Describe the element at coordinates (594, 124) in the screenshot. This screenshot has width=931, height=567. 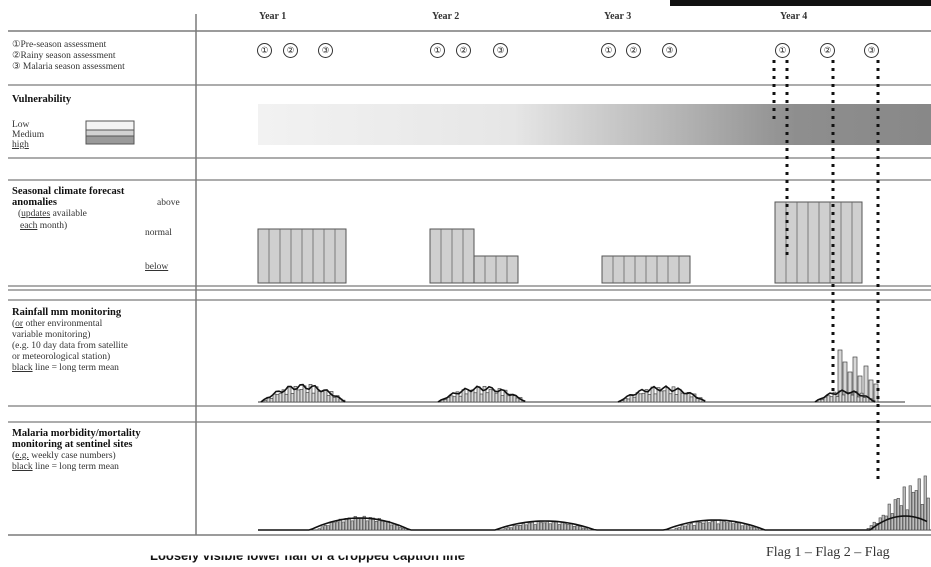
I see `vulnerability-gradient-band` at that location.